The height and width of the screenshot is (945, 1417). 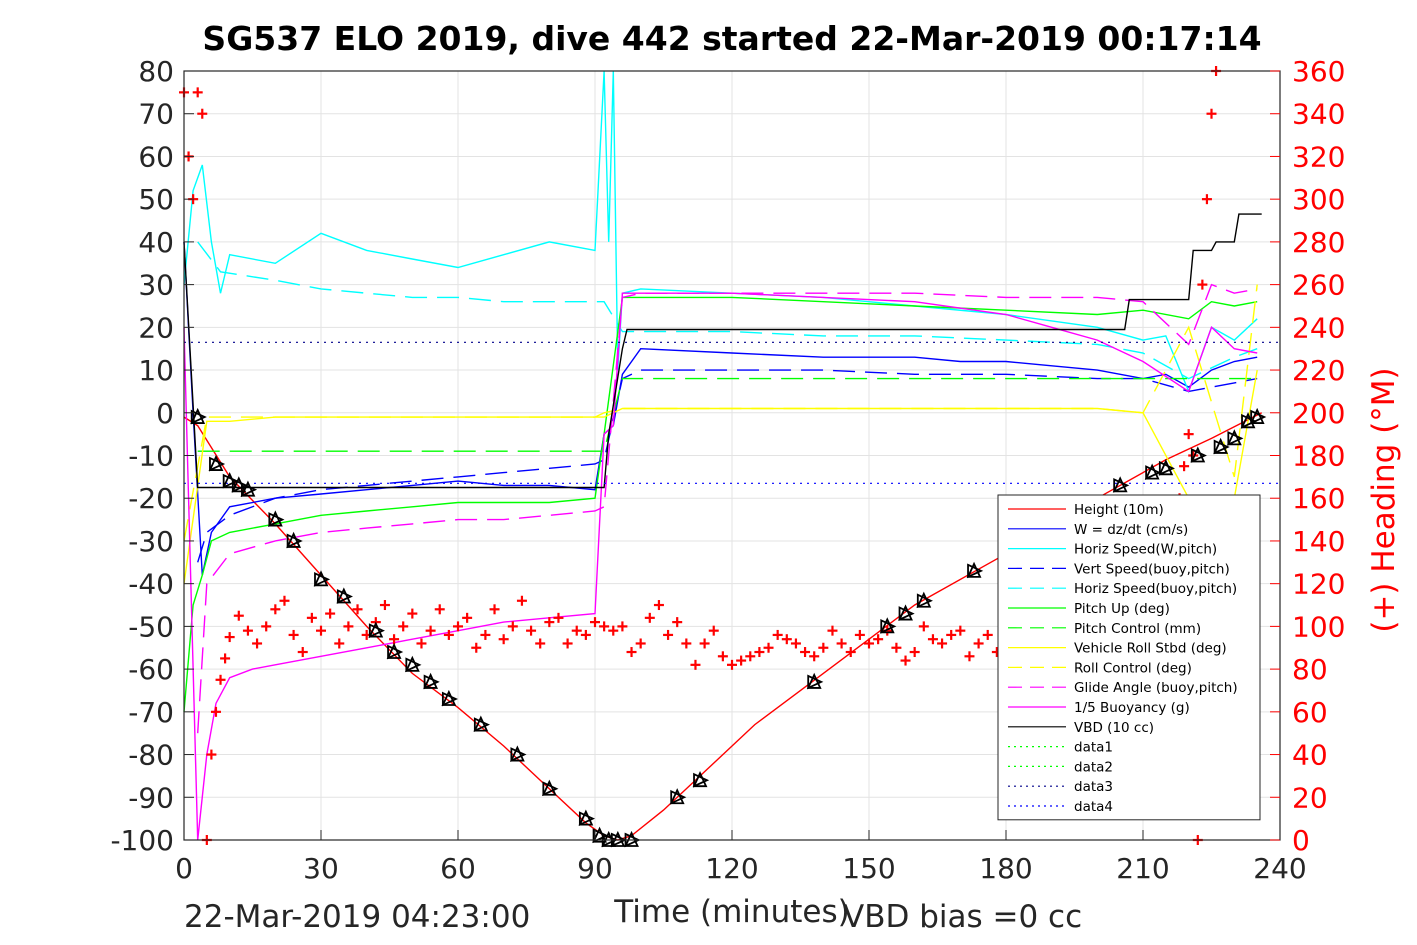 I want to click on right-tick-label: 40, so click(x=1310, y=755).